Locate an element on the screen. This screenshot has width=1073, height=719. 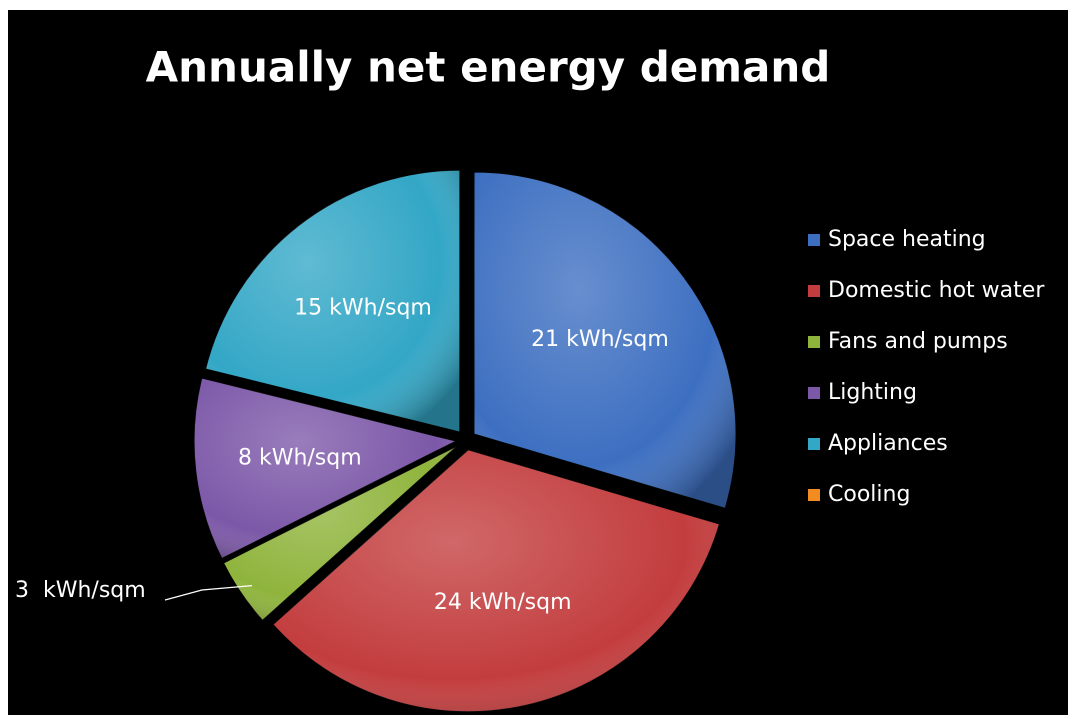
data-label: 8 kWh/sqm is located at coordinates (300, 457).